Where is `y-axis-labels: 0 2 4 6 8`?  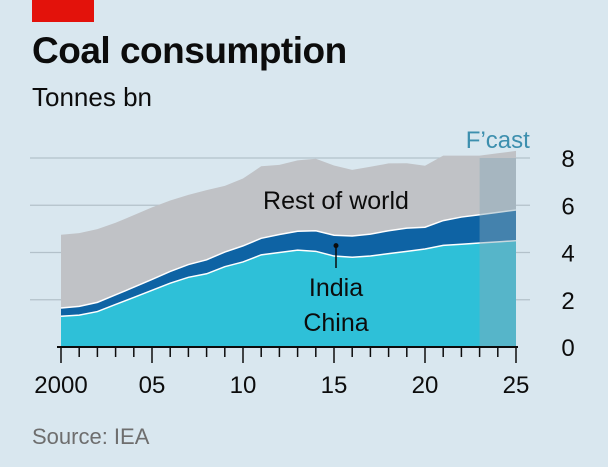 y-axis-labels: 0 2 4 6 8 is located at coordinates (567, 254).